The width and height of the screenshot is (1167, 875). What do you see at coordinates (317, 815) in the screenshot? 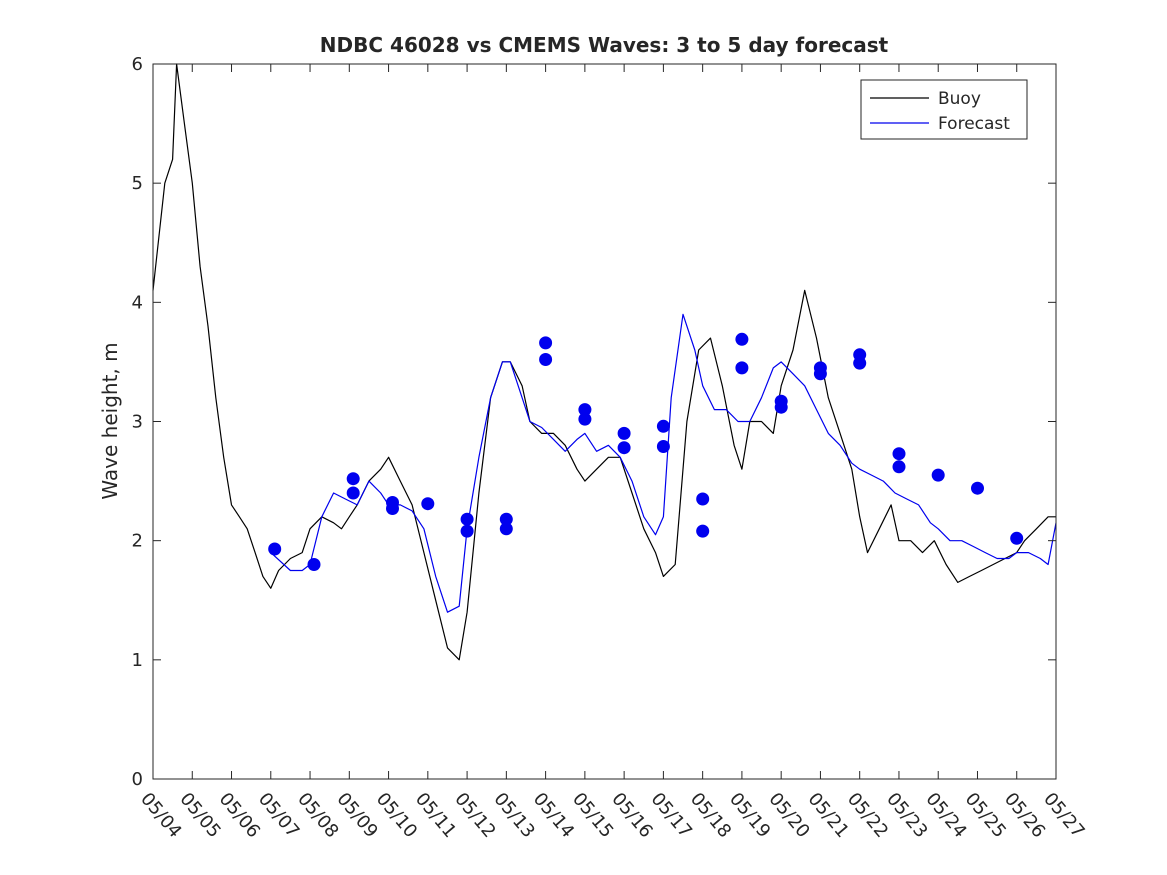
I see `x-tick-label: 05/08` at bounding box center [317, 815].